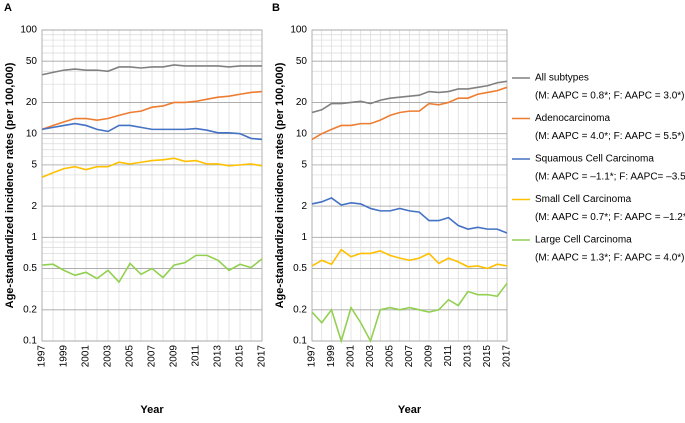 Image resolution: width=685 pixels, height=423 pixels. What do you see at coordinates (610, 136) in the screenshot?
I see `legend-note: (M: AAPC = 4.0*; F: AAPC = 5.5*)` at bounding box center [610, 136].